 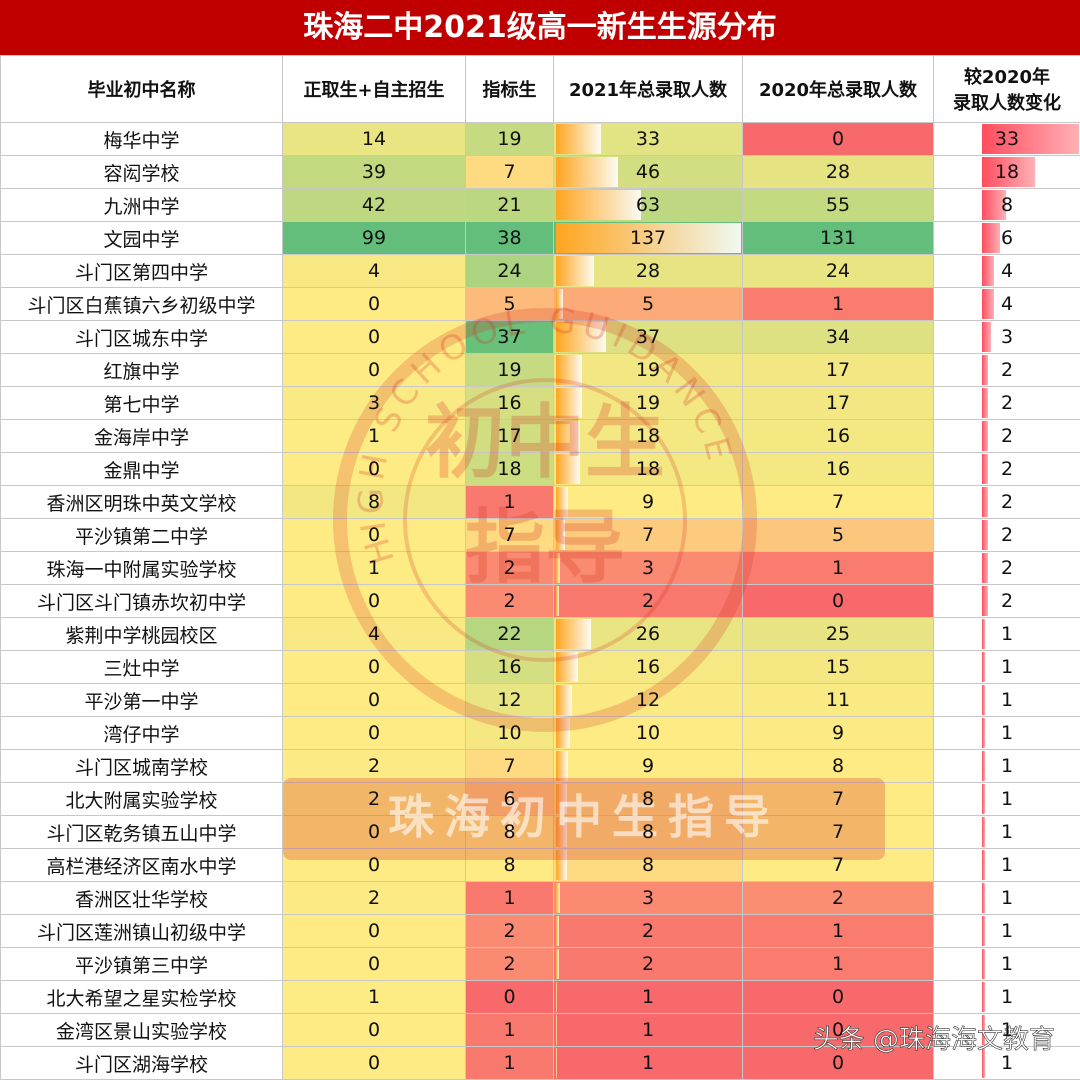 What do you see at coordinates (374, 799) in the screenshot?
I see `value-cell: 2` at bounding box center [374, 799].